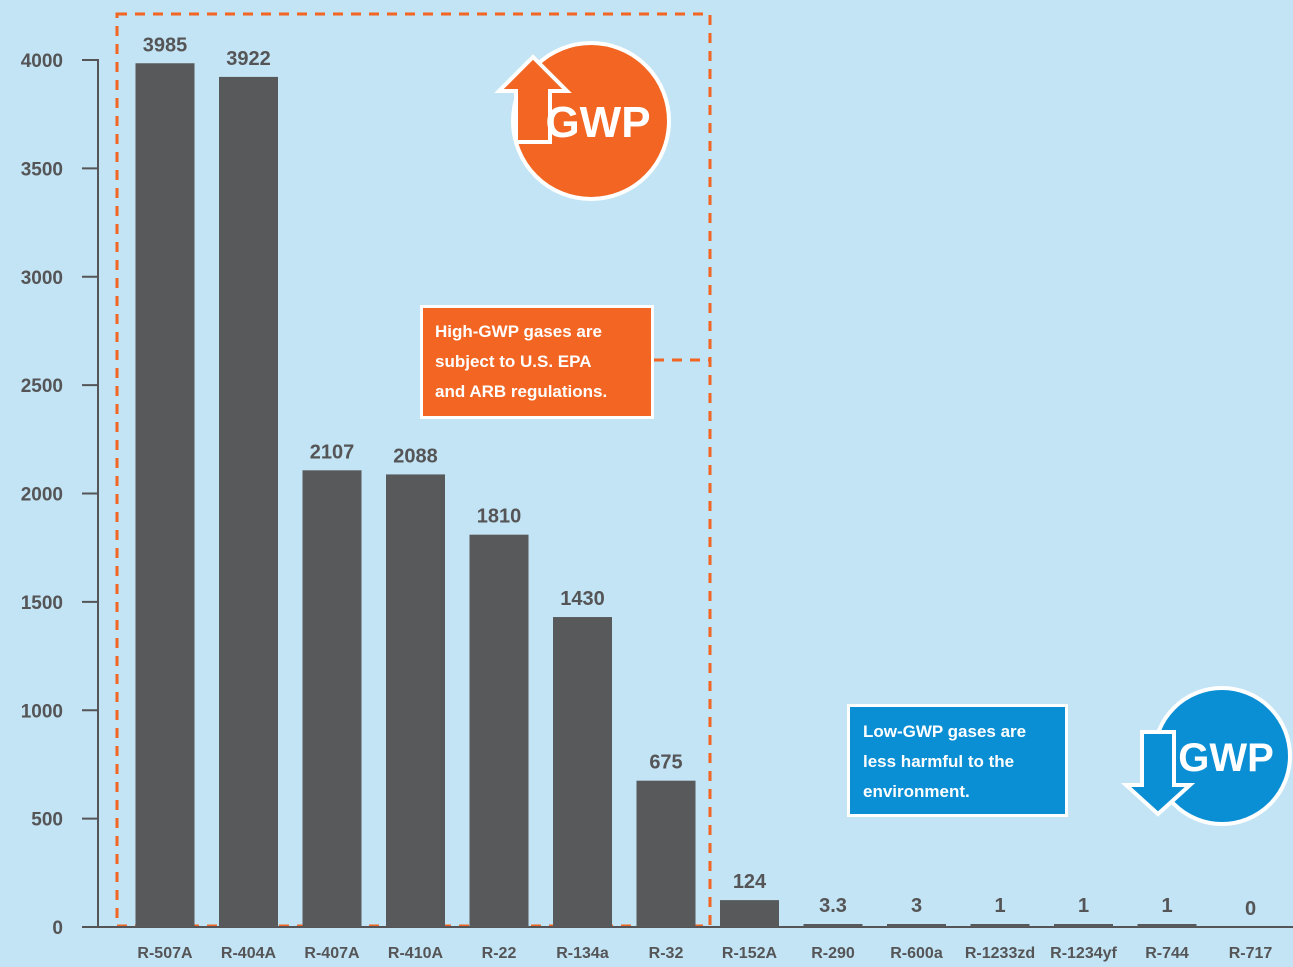 Image resolution: width=1293 pixels, height=967 pixels. I want to click on bar-r-407a, so click(332, 698).